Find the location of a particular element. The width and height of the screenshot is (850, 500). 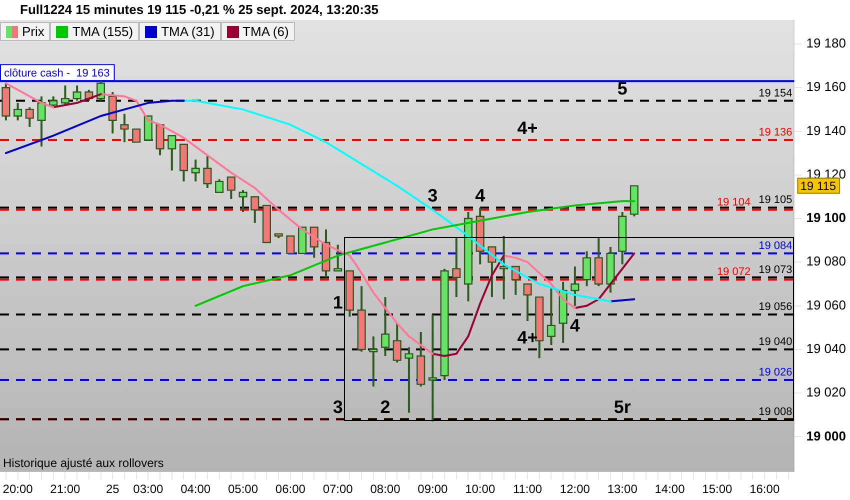

ref-line-label: 19 008 is located at coordinates (775, 412).